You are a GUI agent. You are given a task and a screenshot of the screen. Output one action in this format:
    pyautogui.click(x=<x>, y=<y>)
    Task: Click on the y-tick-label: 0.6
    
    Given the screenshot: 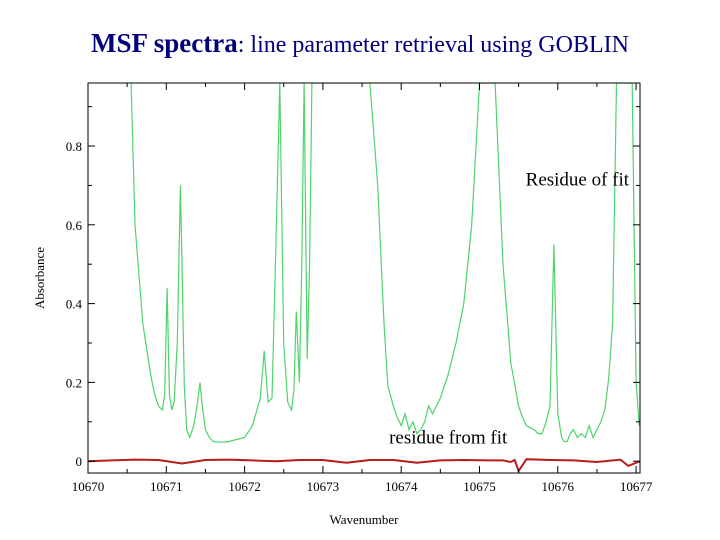 What is the action you would take?
    pyautogui.click(x=74, y=225)
    